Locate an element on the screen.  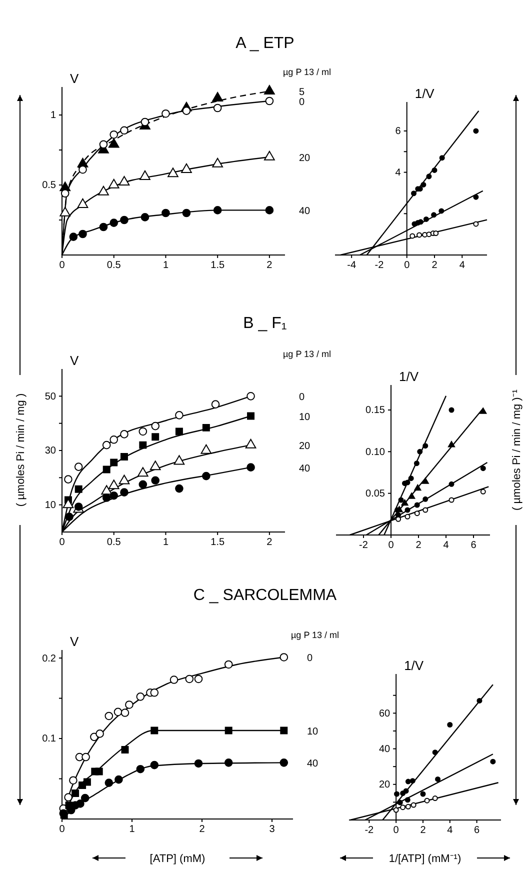
text: 5 is located at coordinates (302, 92).